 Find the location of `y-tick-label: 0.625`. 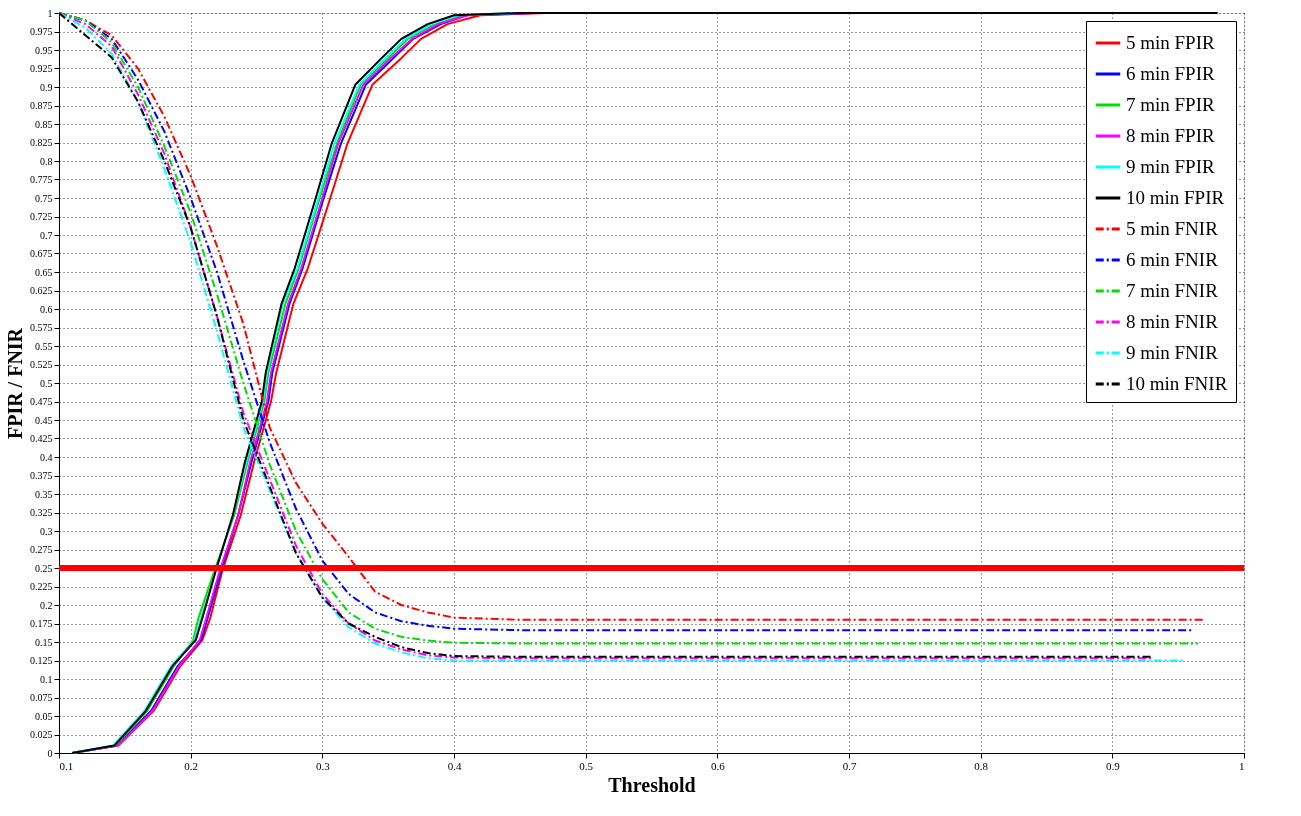

y-tick-label: 0.625 is located at coordinates (41, 290).